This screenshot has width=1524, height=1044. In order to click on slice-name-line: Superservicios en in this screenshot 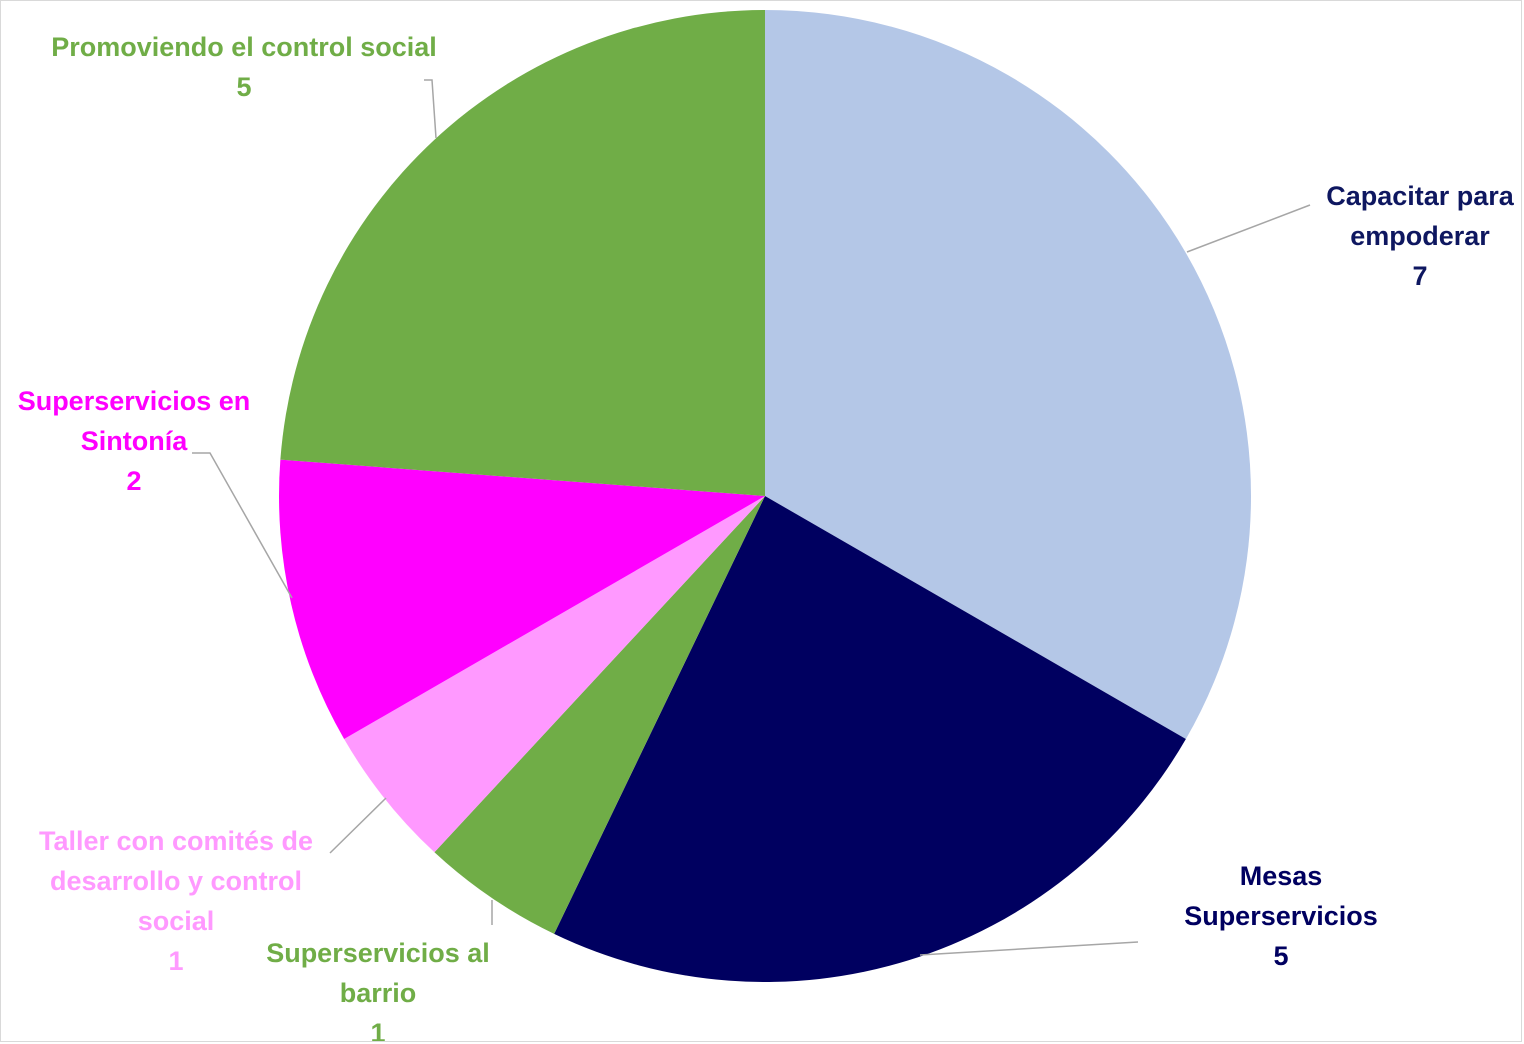, I will do `click(134, 401)`.